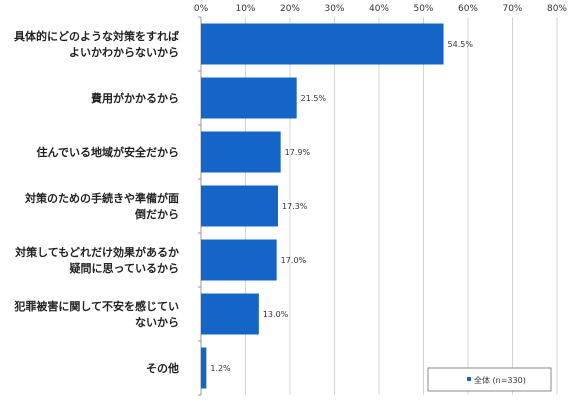 The height and width of the screenshot is (402, 573). Describe the element at coordinates (157, 322) in the screenshot. I see `category-label: ないから` at that location.